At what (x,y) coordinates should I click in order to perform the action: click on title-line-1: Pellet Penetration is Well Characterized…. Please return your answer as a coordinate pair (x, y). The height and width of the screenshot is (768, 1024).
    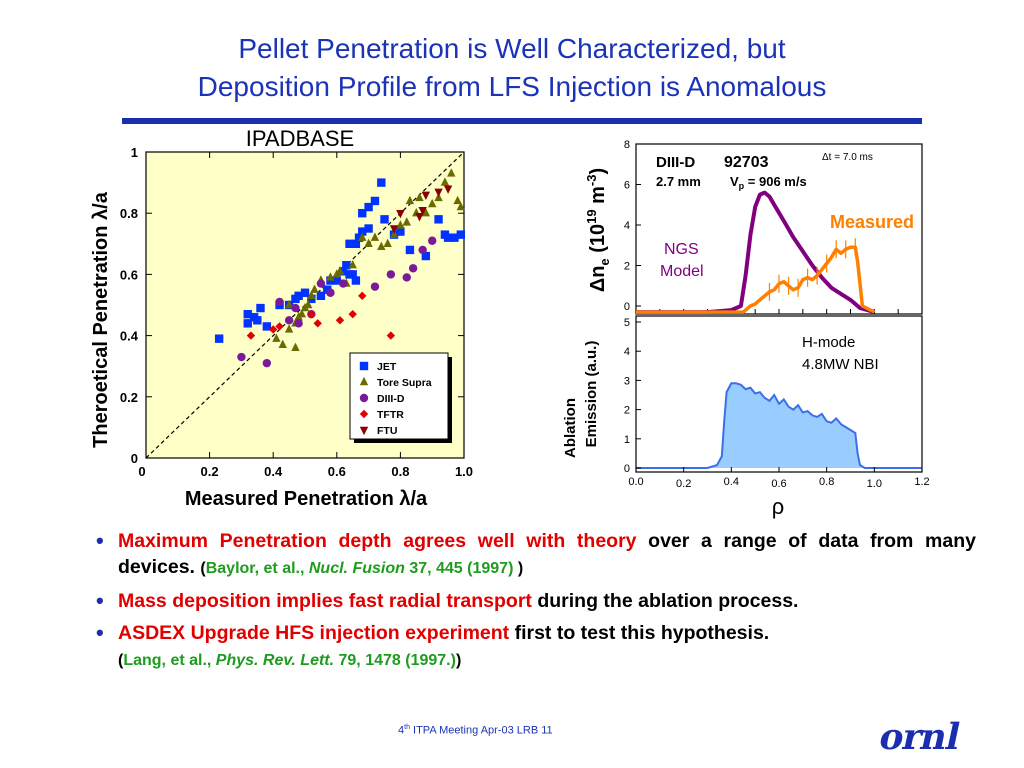
    Looking at the image, I should click on (512, 48).